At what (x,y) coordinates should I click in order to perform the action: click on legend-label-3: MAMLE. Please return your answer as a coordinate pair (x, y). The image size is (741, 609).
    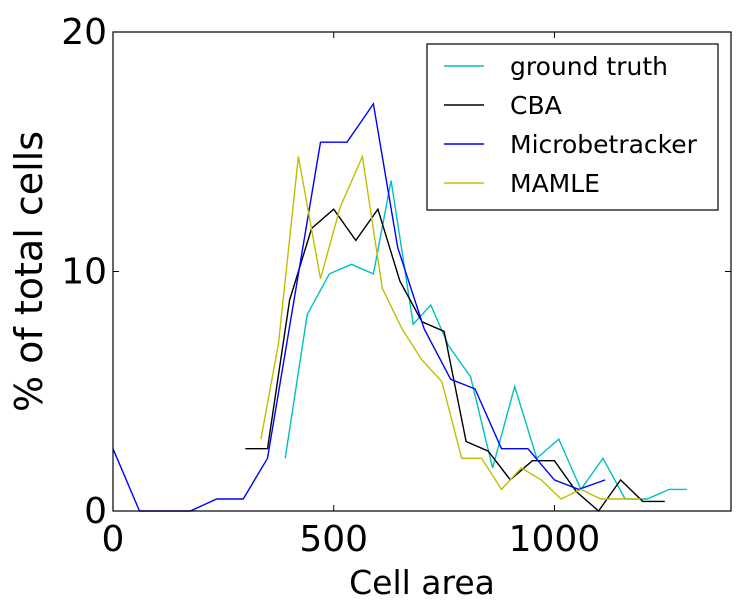
    Looking at the image, I should click on (555, 183).